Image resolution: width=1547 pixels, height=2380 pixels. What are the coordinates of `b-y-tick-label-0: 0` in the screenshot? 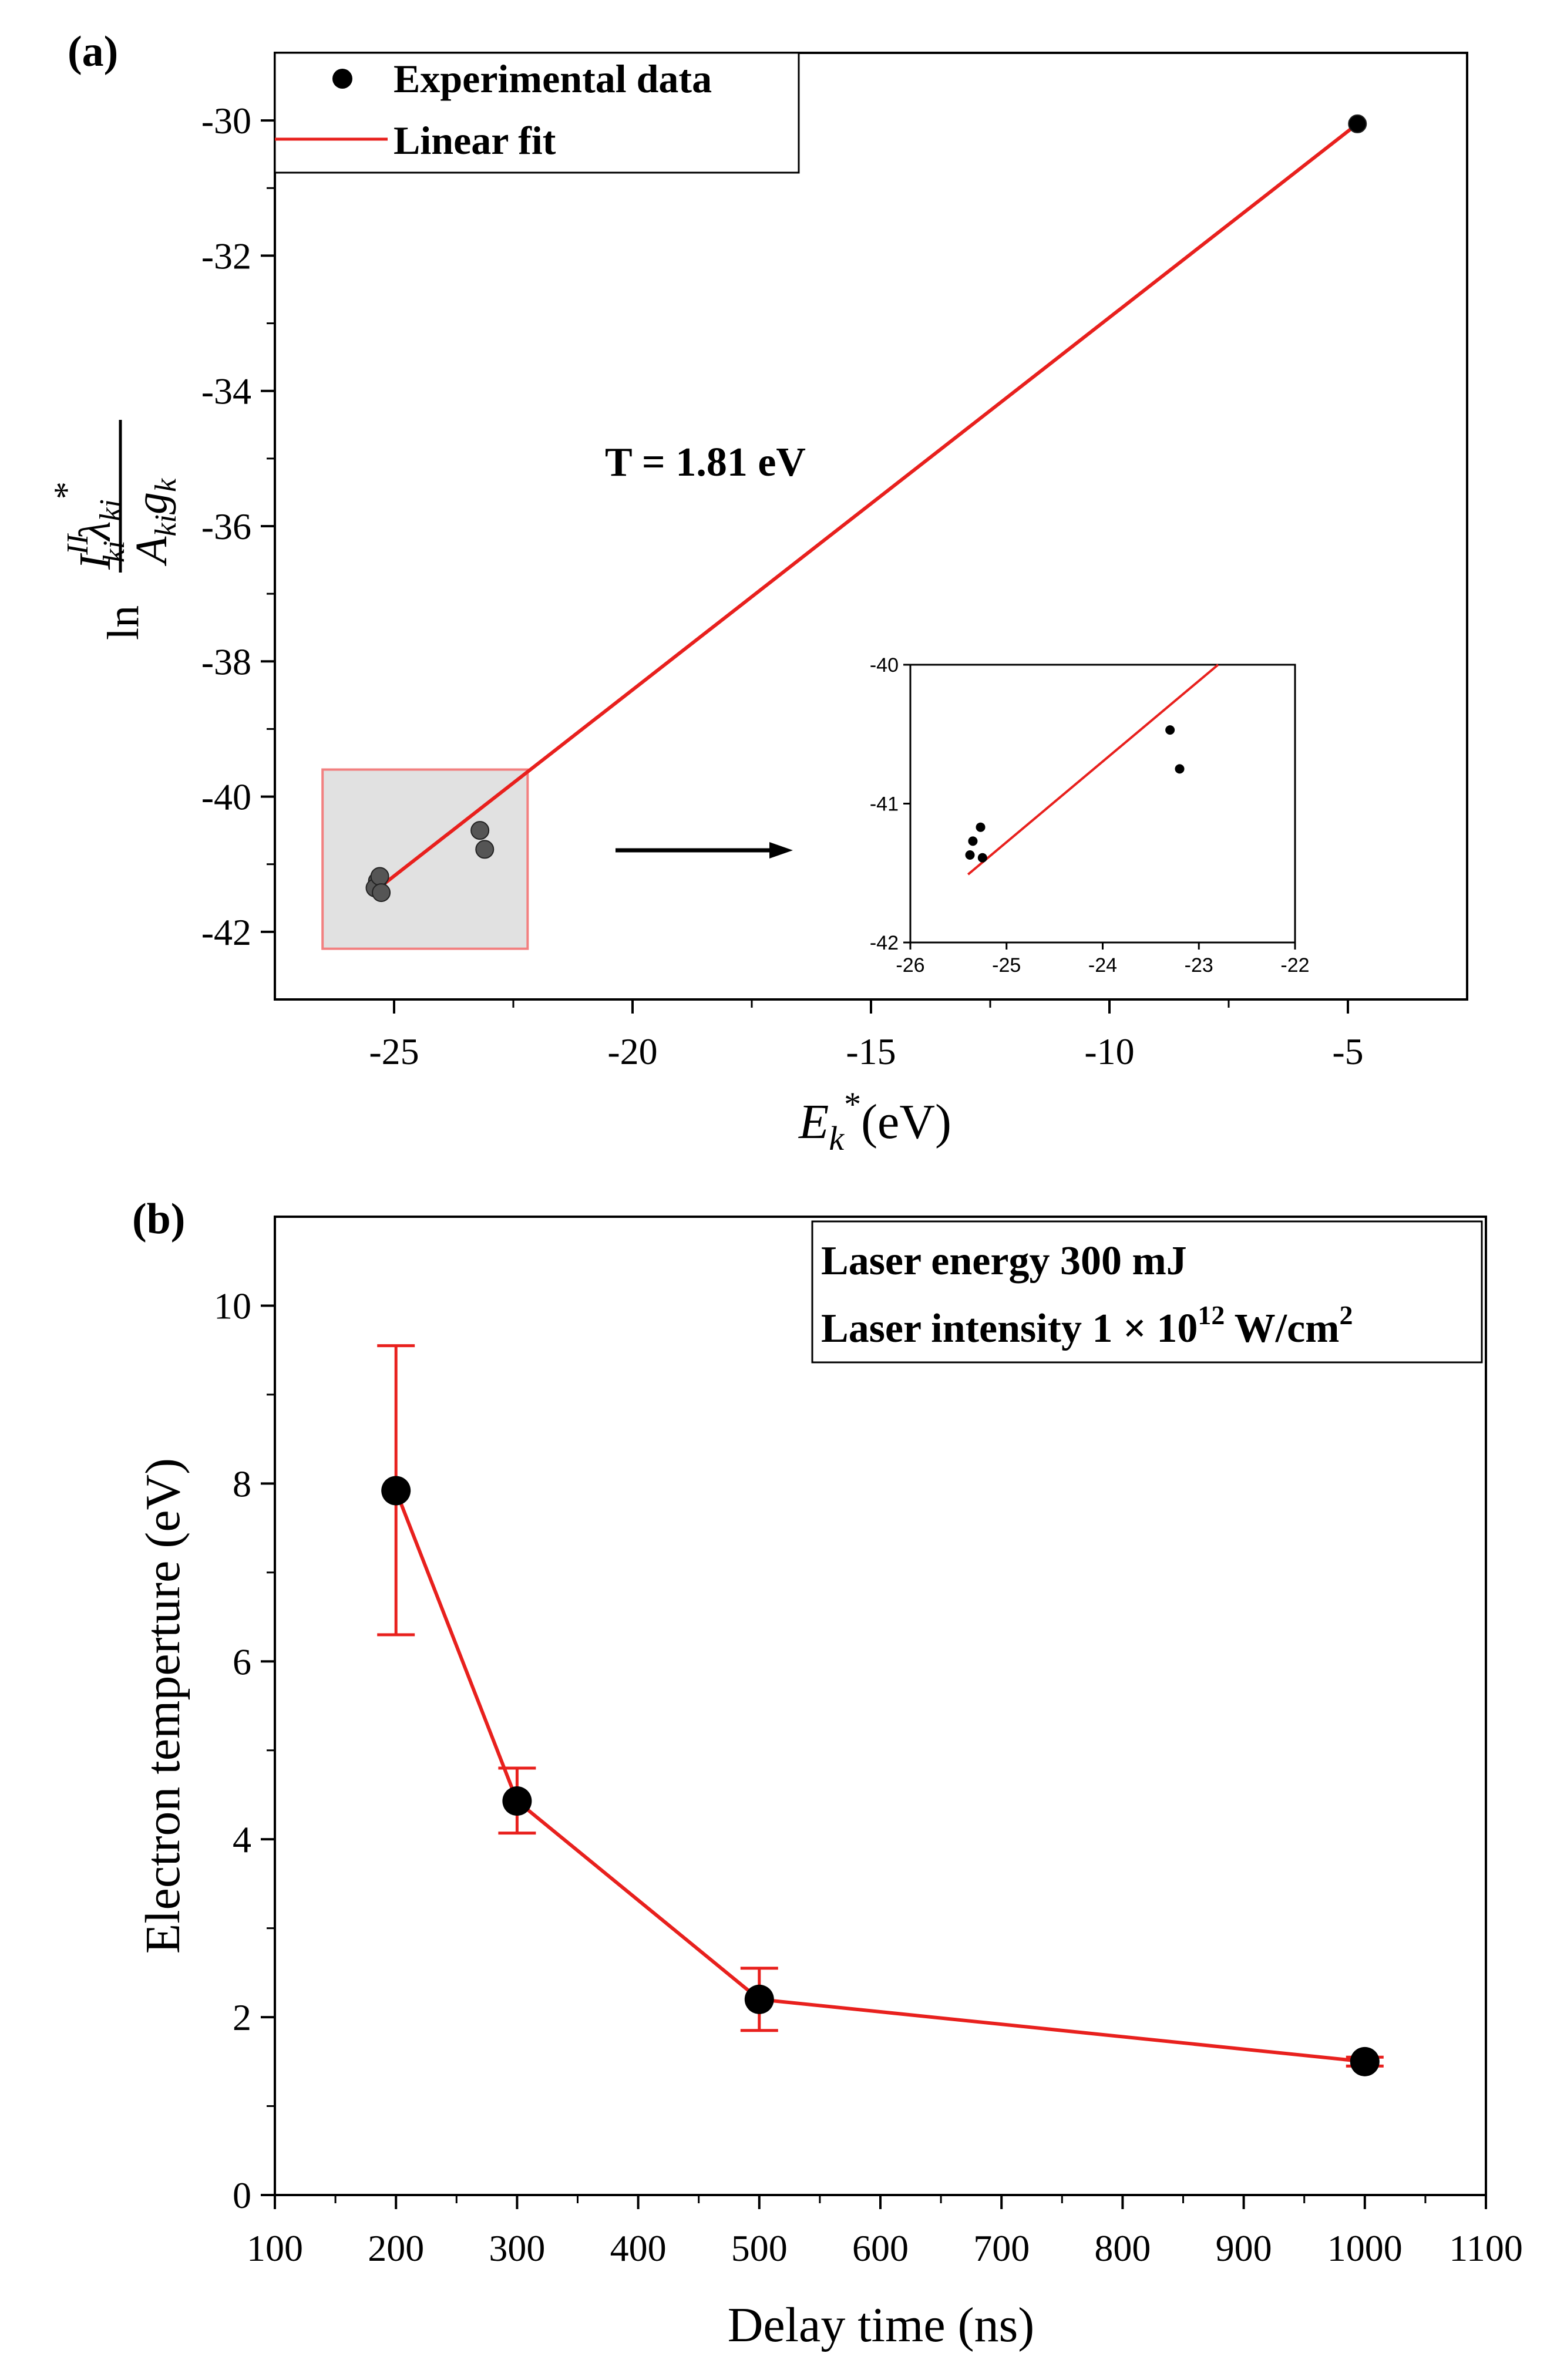 It's located at (242, 2195).